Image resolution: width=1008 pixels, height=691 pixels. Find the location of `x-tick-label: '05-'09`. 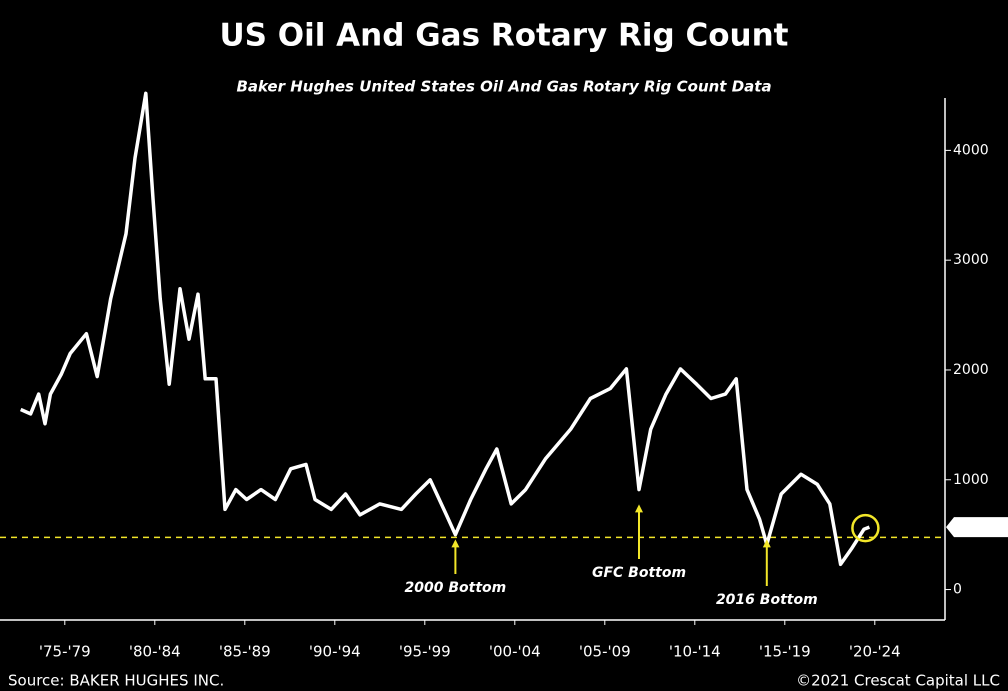

x-tick-label: '05-'09 is located at coordinates (605, 652).